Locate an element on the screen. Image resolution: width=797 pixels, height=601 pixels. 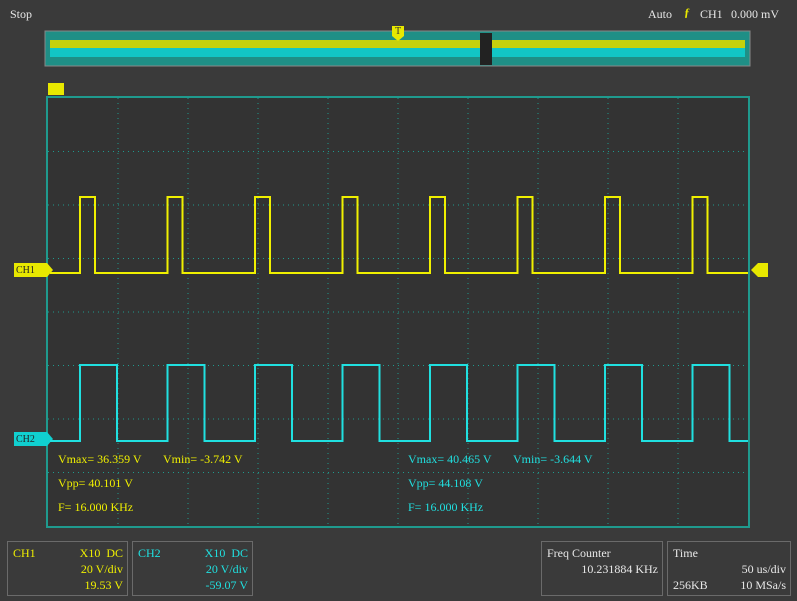
overview-window is located at coordinates (486, 49).